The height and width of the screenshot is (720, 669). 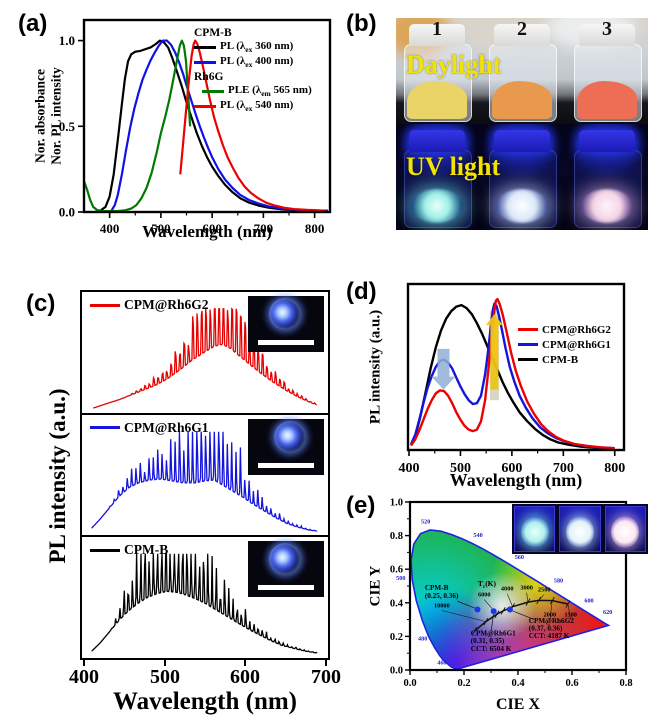 I want to click on svg-text: 560, so click(x=519, y=557).